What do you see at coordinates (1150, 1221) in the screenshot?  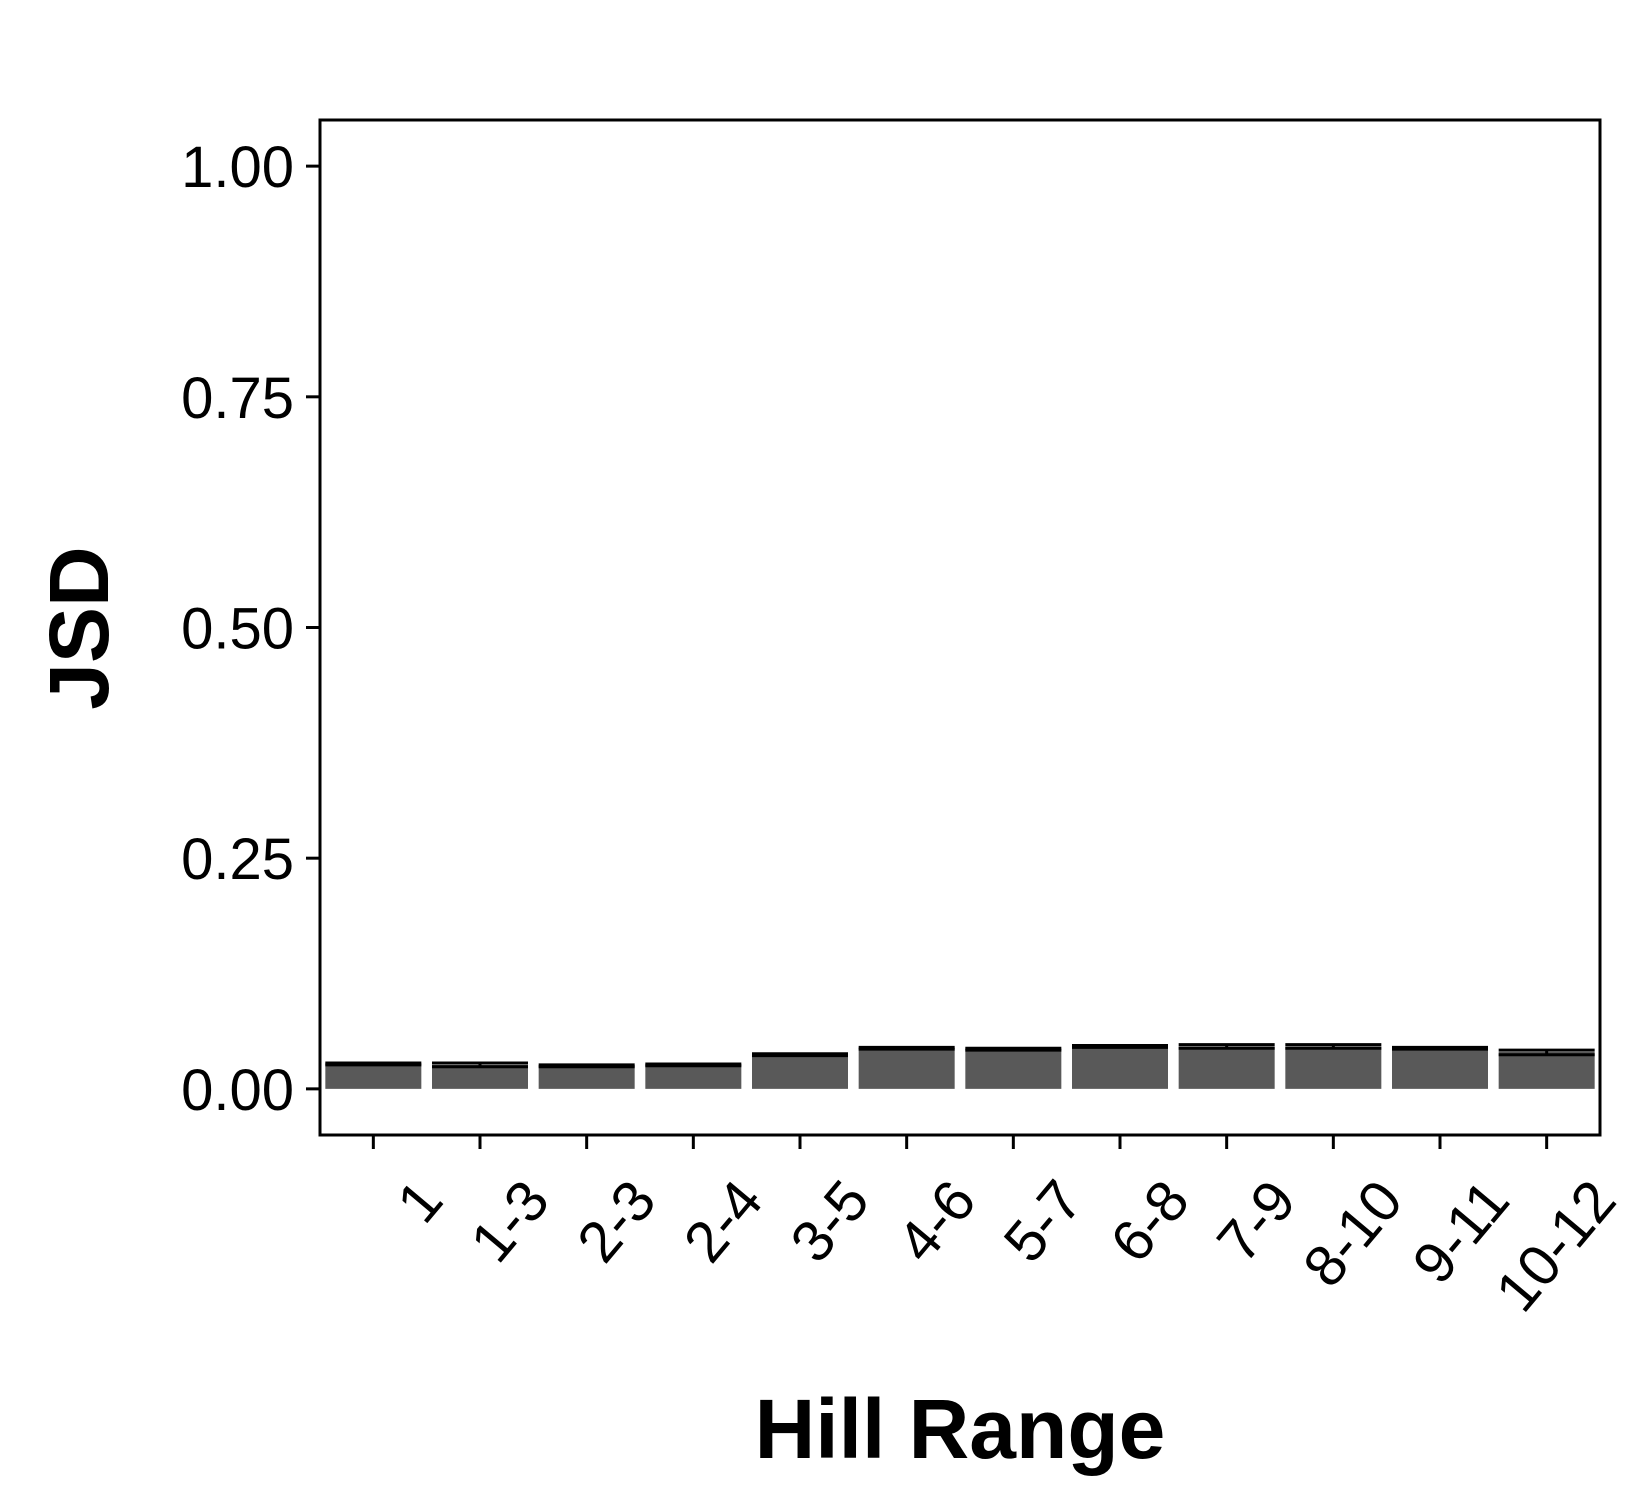 I see `x-tick-label: 6-8` at bounding box center [1150, 1221].